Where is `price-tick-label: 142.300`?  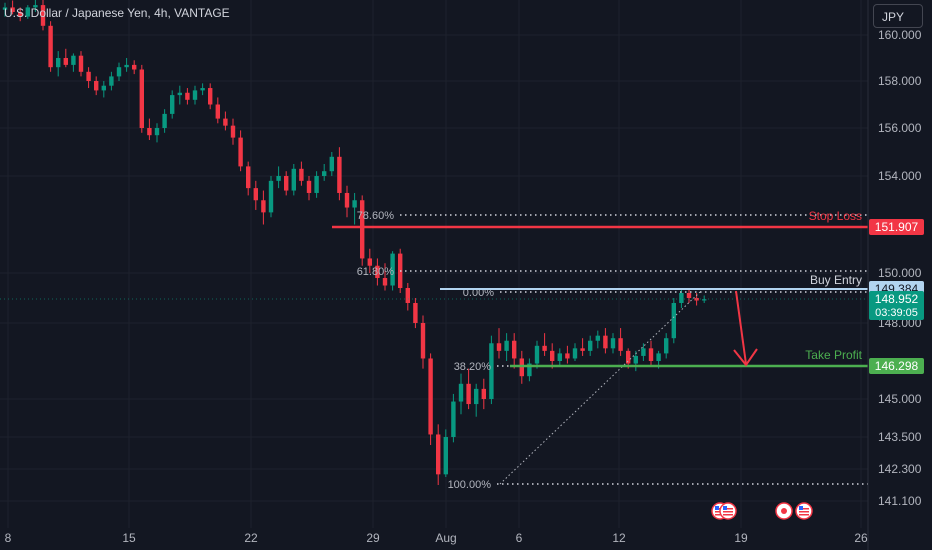
price-tick-label: 142.300 is located at coordinates (900, 469).